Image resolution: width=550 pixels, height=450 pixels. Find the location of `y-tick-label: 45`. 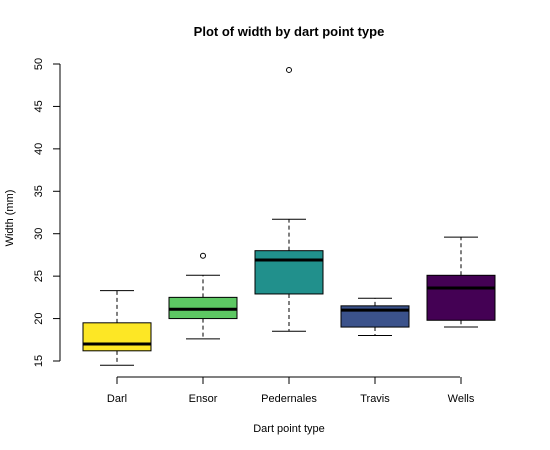

y-tick-label: 45 is located at coordinates (39, 106).